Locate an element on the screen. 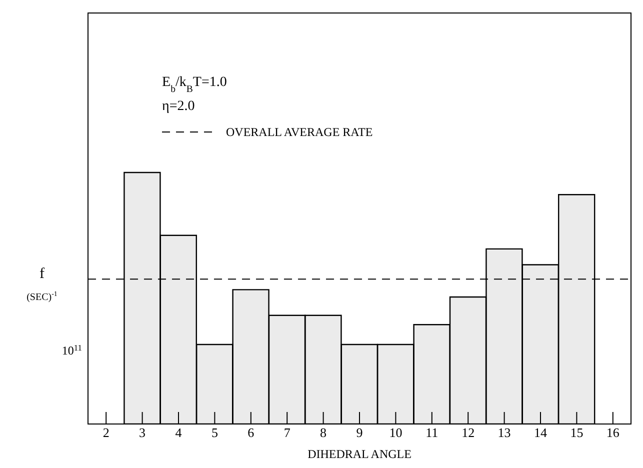 The image size is (643, 468). x-tick-label: 9 is located at coordinates (359, 432).